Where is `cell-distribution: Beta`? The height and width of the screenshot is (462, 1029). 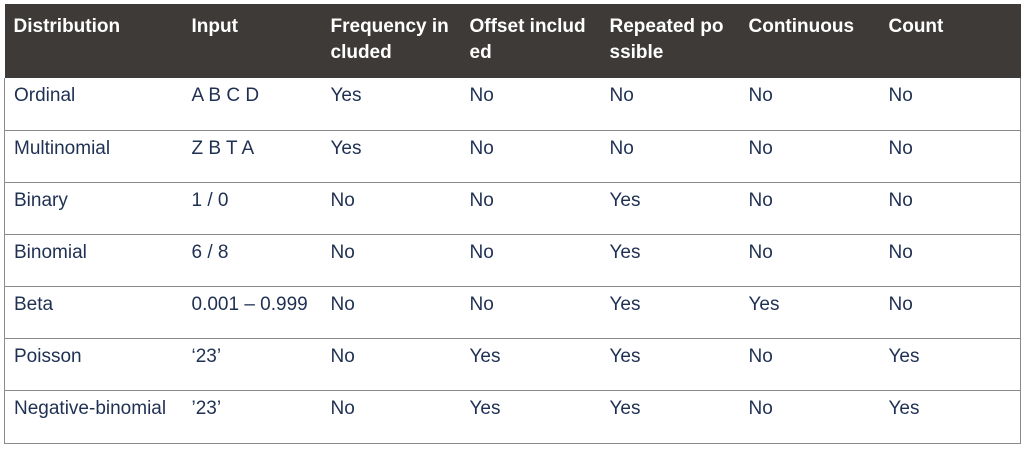
cell-distribution: Beta is located at coordinates (34, 304).